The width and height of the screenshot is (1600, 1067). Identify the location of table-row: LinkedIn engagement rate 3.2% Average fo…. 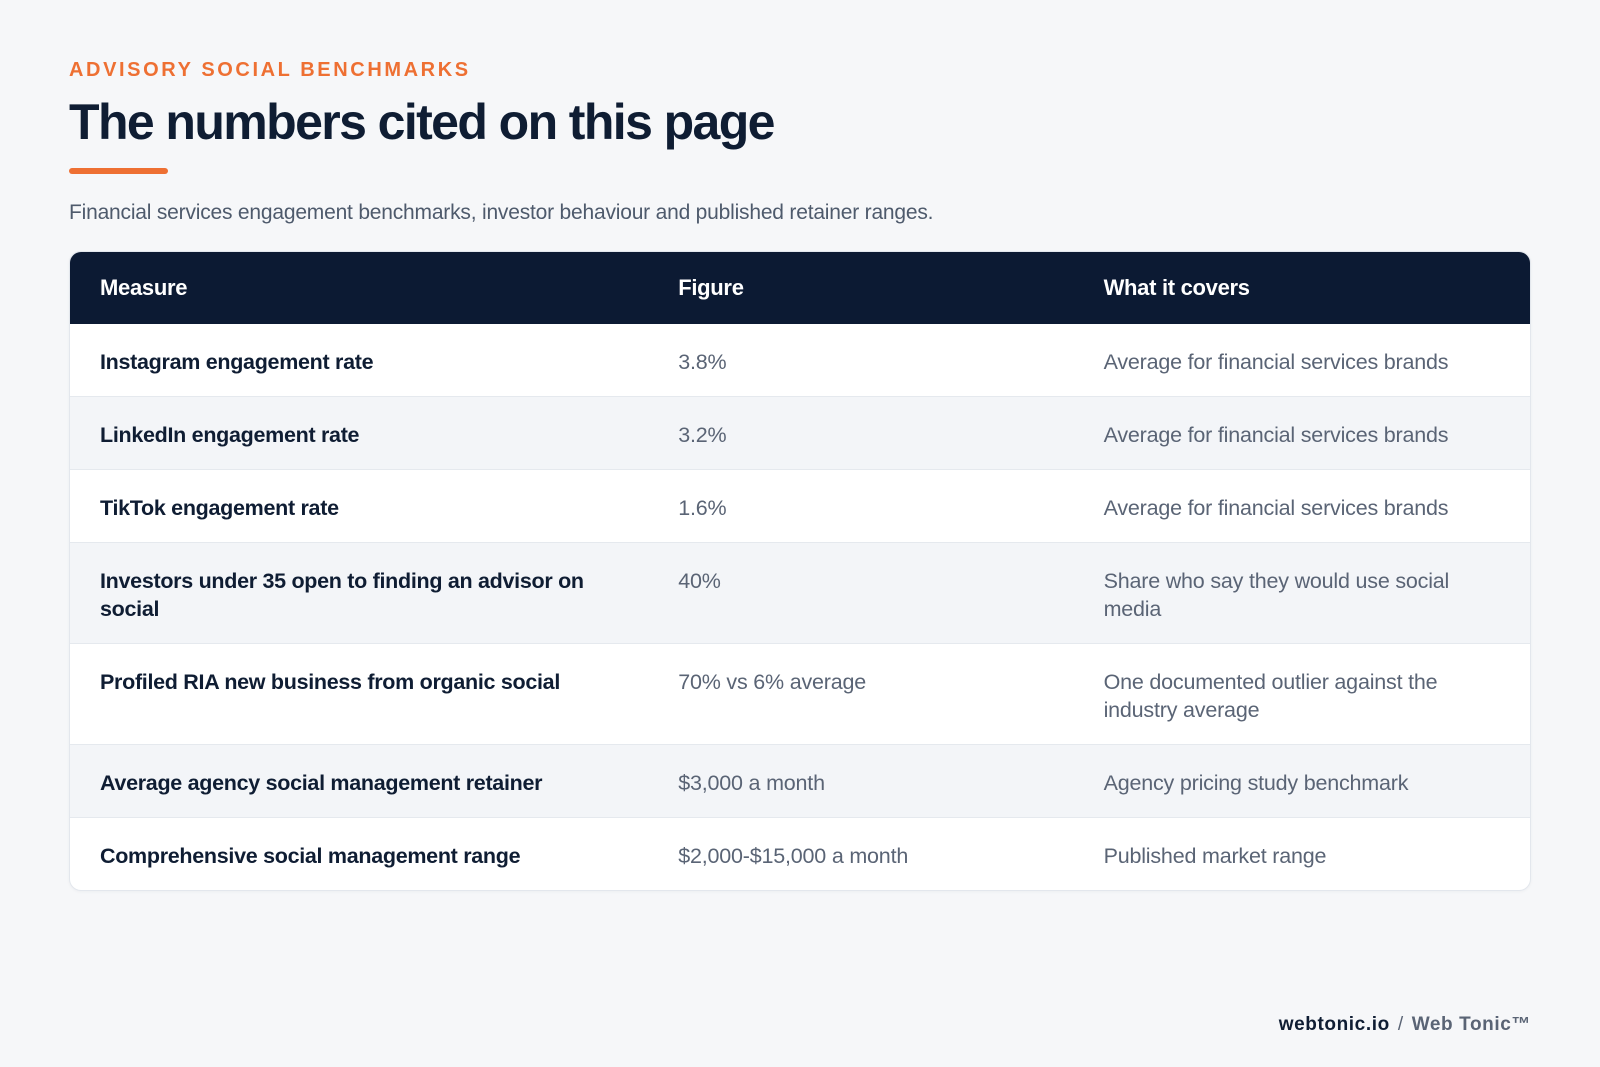
(800, 432).